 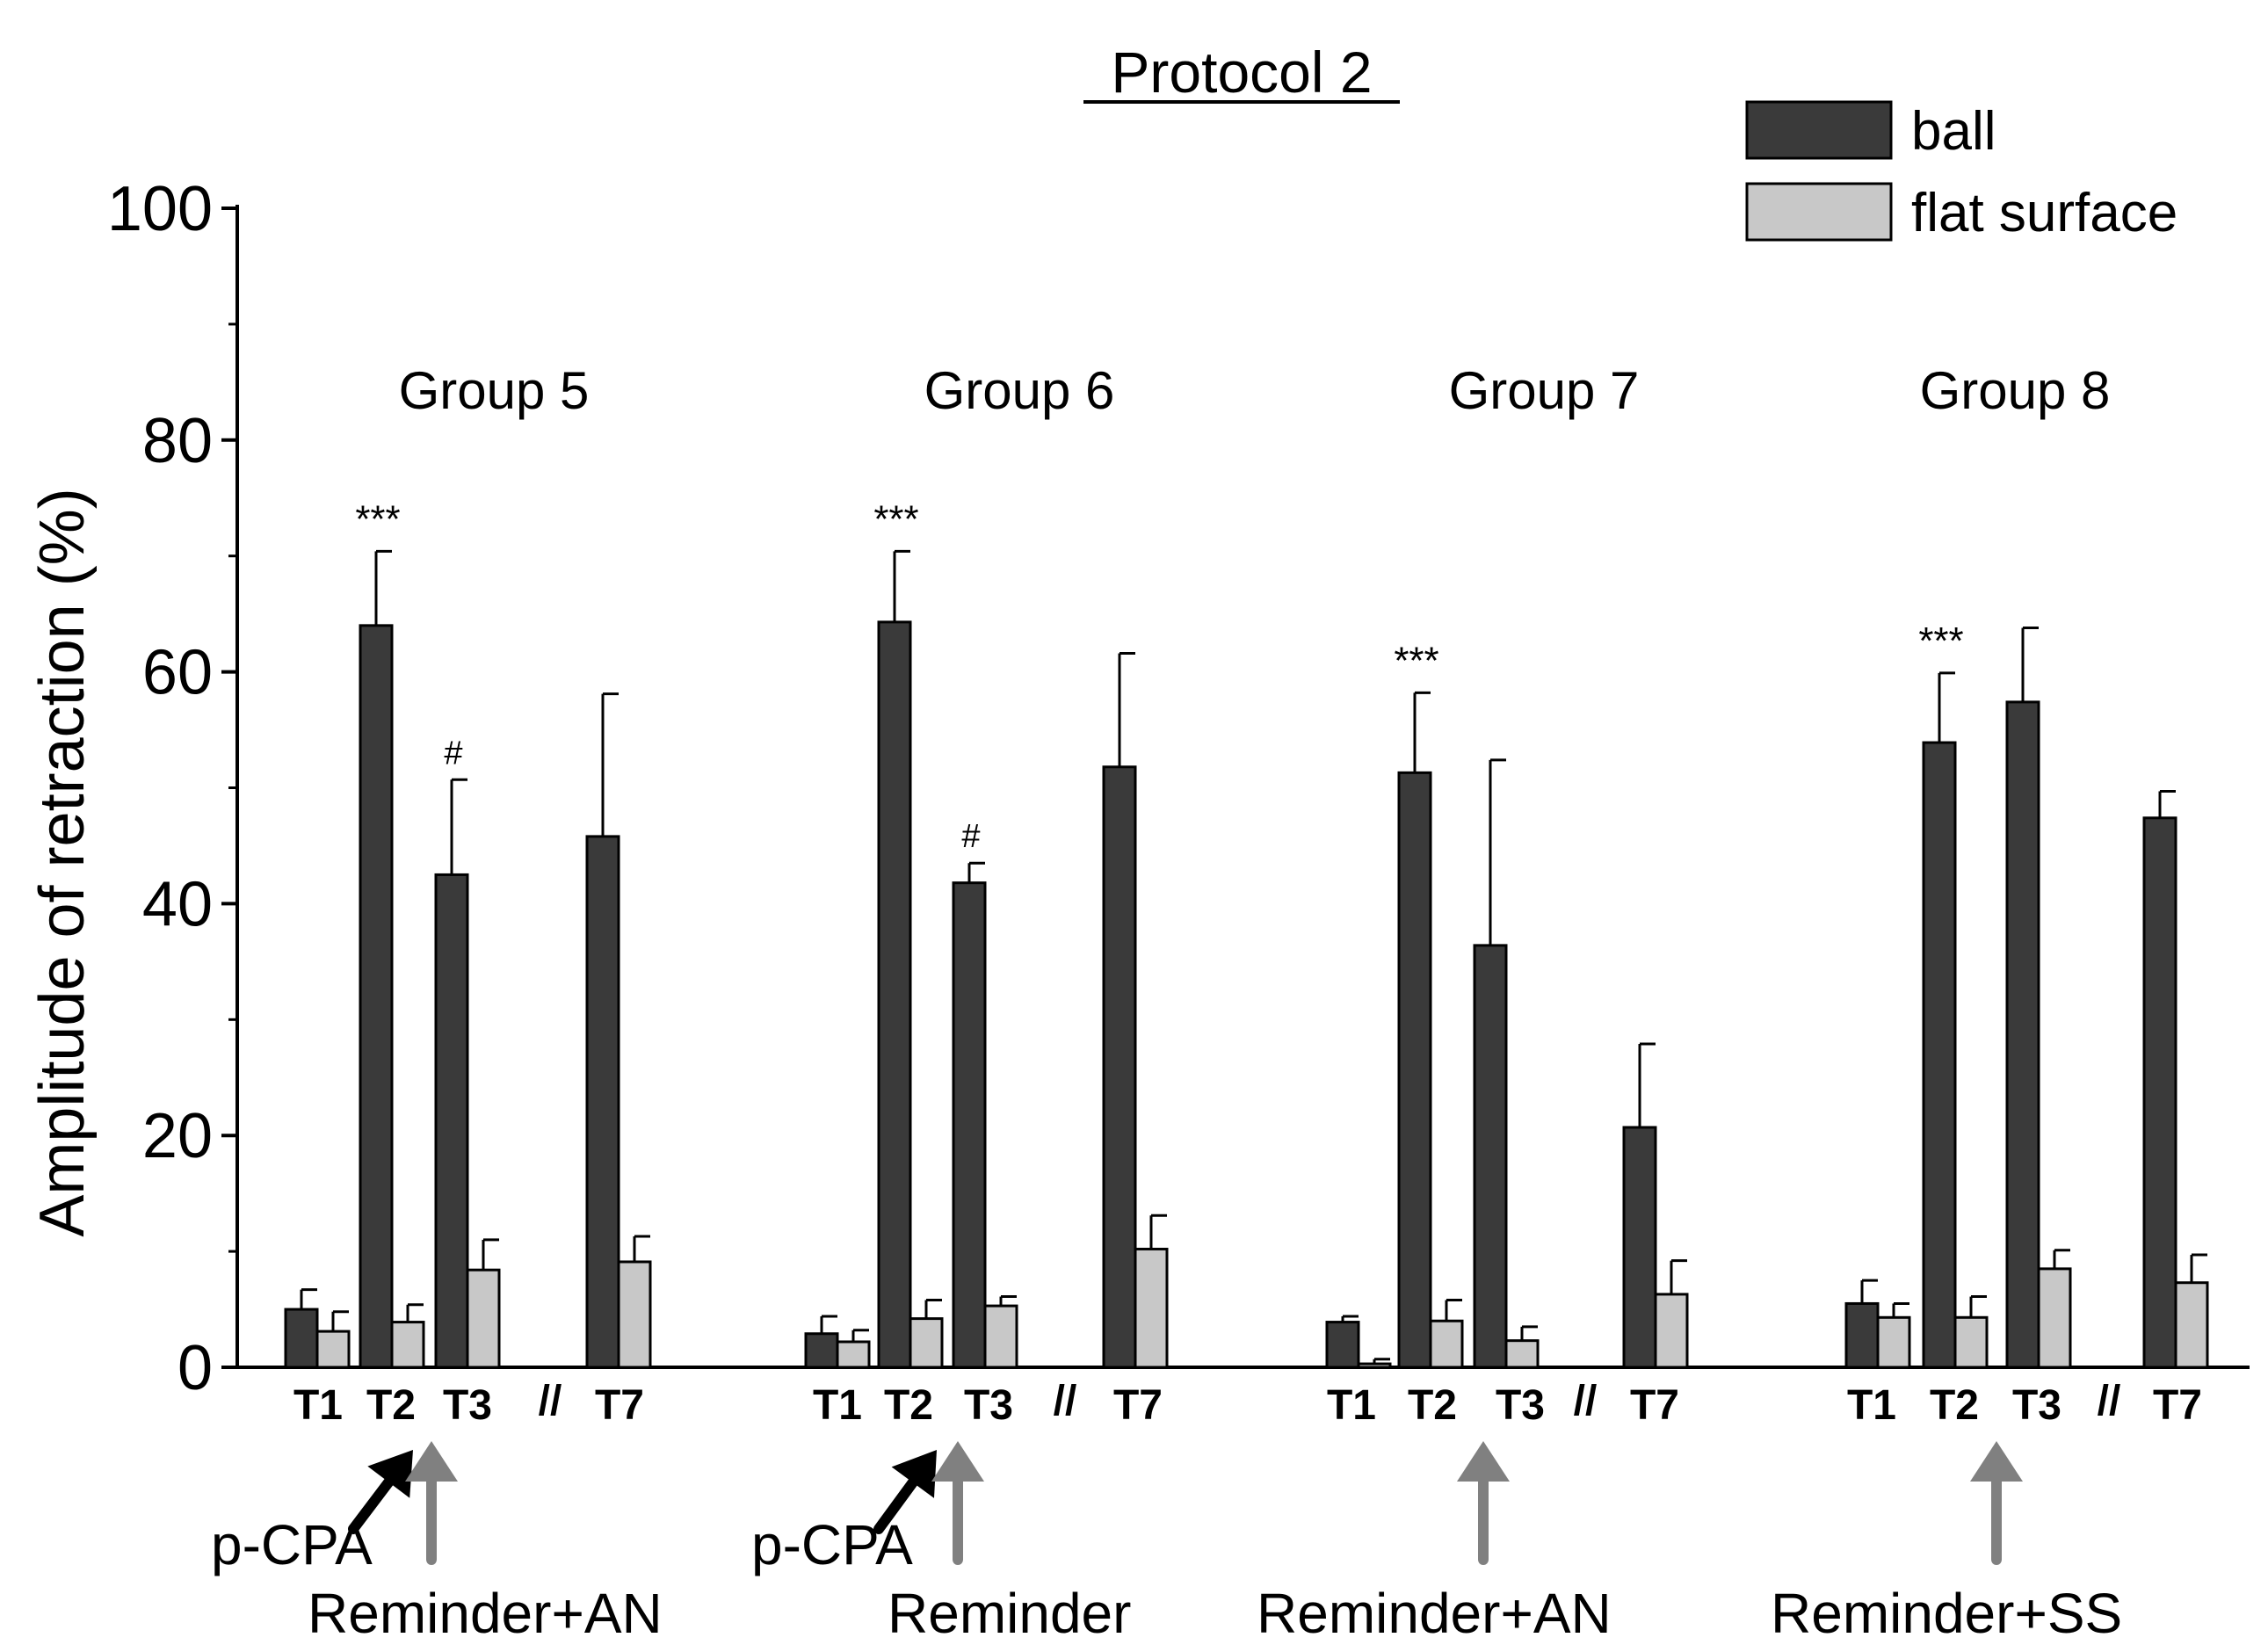 What do you see at coordinates (177, 904) in the screenshot?
I see `y-tick-label: 40` at bounding box center [177, 904].